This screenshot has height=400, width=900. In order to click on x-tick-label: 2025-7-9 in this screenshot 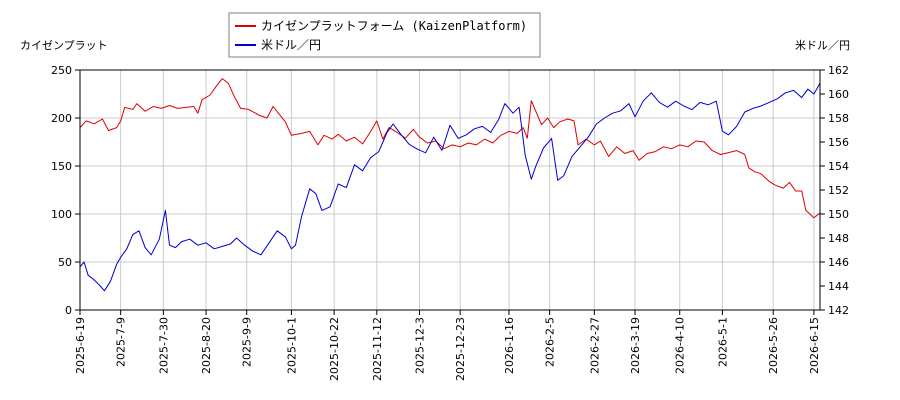, I will do `click(121, 342)`.